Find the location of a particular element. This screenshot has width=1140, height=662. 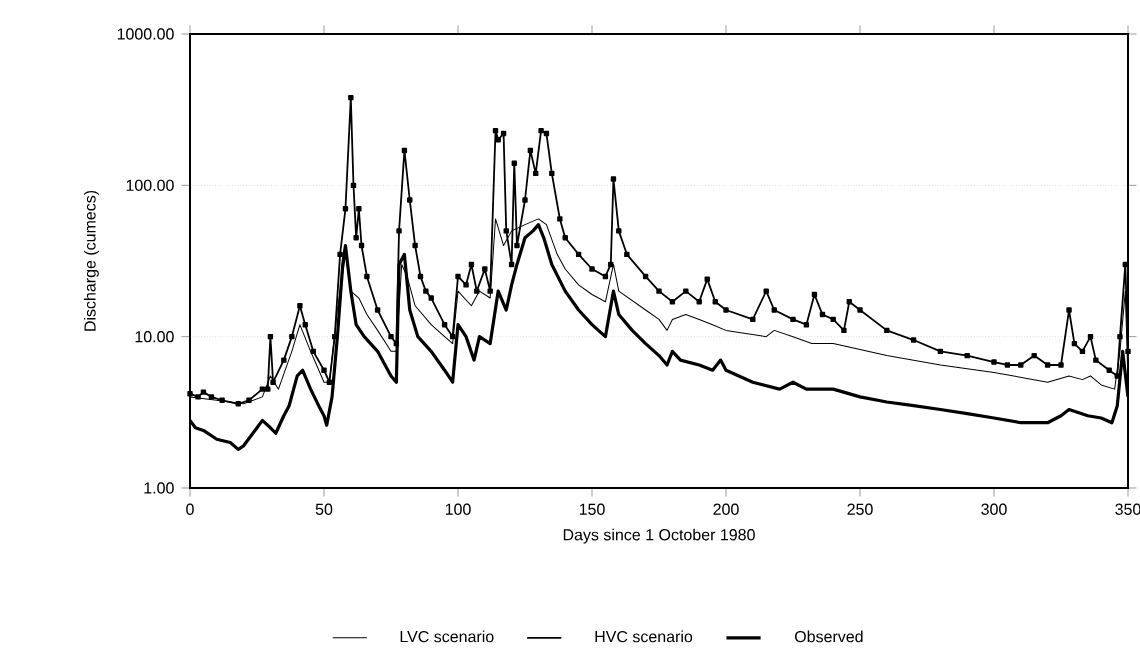

y-tick-label: 100.00 is located at coordinates (150, 185).